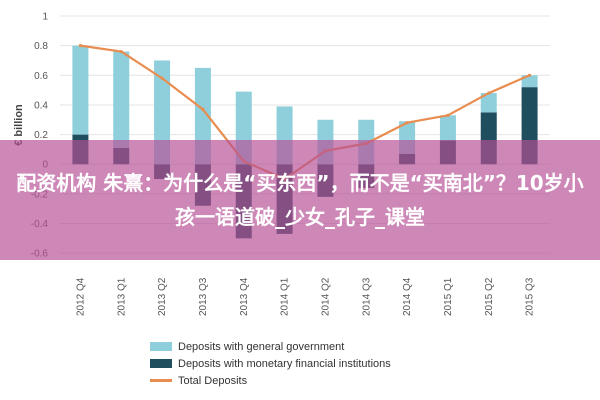 Image resolution: width=600 pixels, height=400 pixels. What do you see at coordinates (213, 380) in the screenshot?
I see `legend-label: Total Deposits` at bounding box center [213, 380].